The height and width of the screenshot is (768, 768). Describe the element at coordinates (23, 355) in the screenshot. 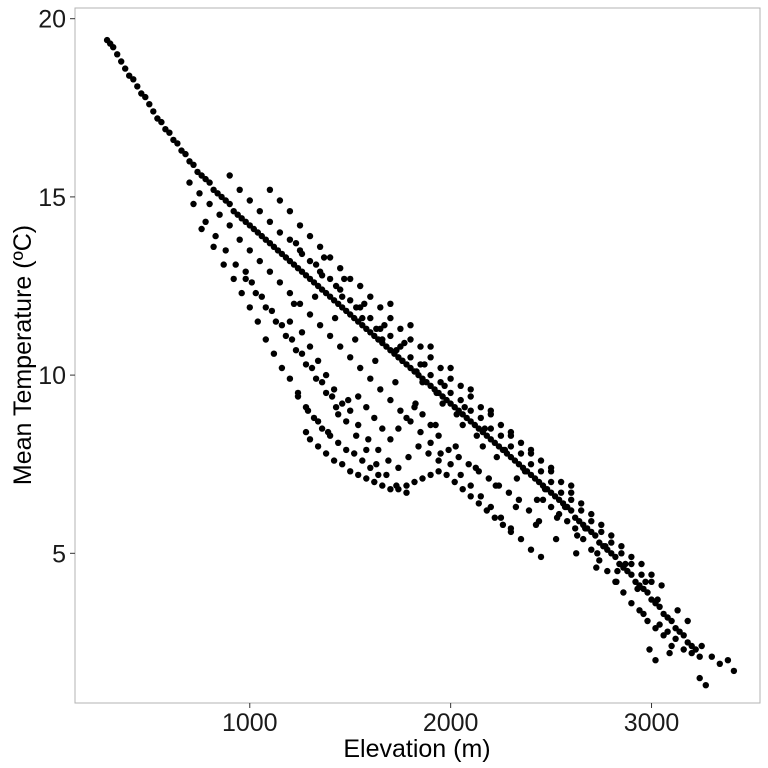

I see `y-axis-title: Mean Temperature (ºC)` at that location.